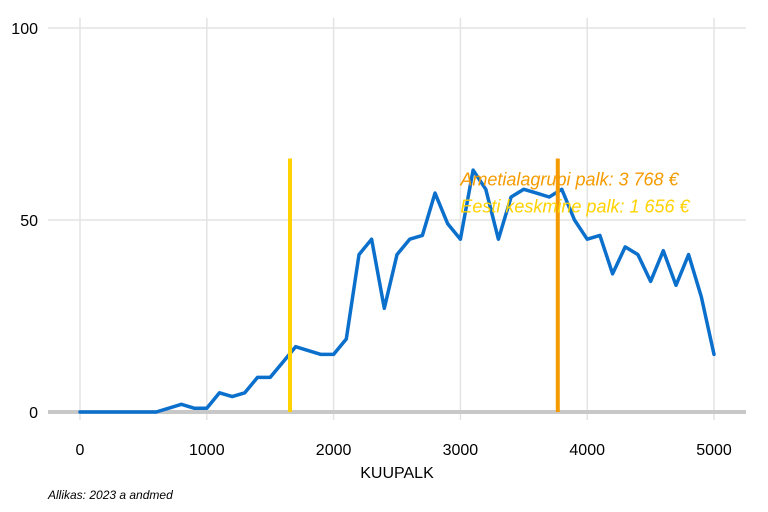  What do you see at coordinates (714, 450) in the screenshot?
I see `x-tick-label: 5000` at bounding box center [714, 450].